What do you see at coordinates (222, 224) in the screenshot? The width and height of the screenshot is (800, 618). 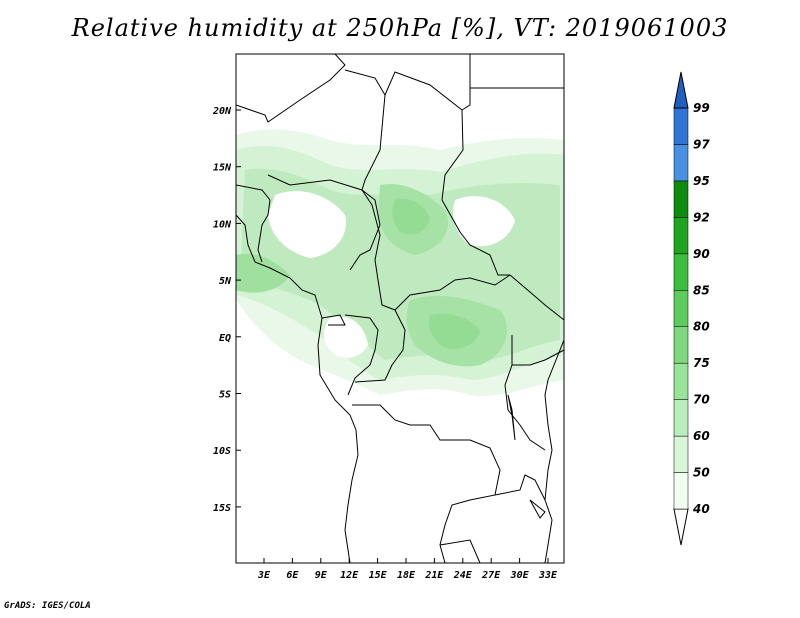 I see `lat-tick-label: 10N` at bounding box center [222, 224].